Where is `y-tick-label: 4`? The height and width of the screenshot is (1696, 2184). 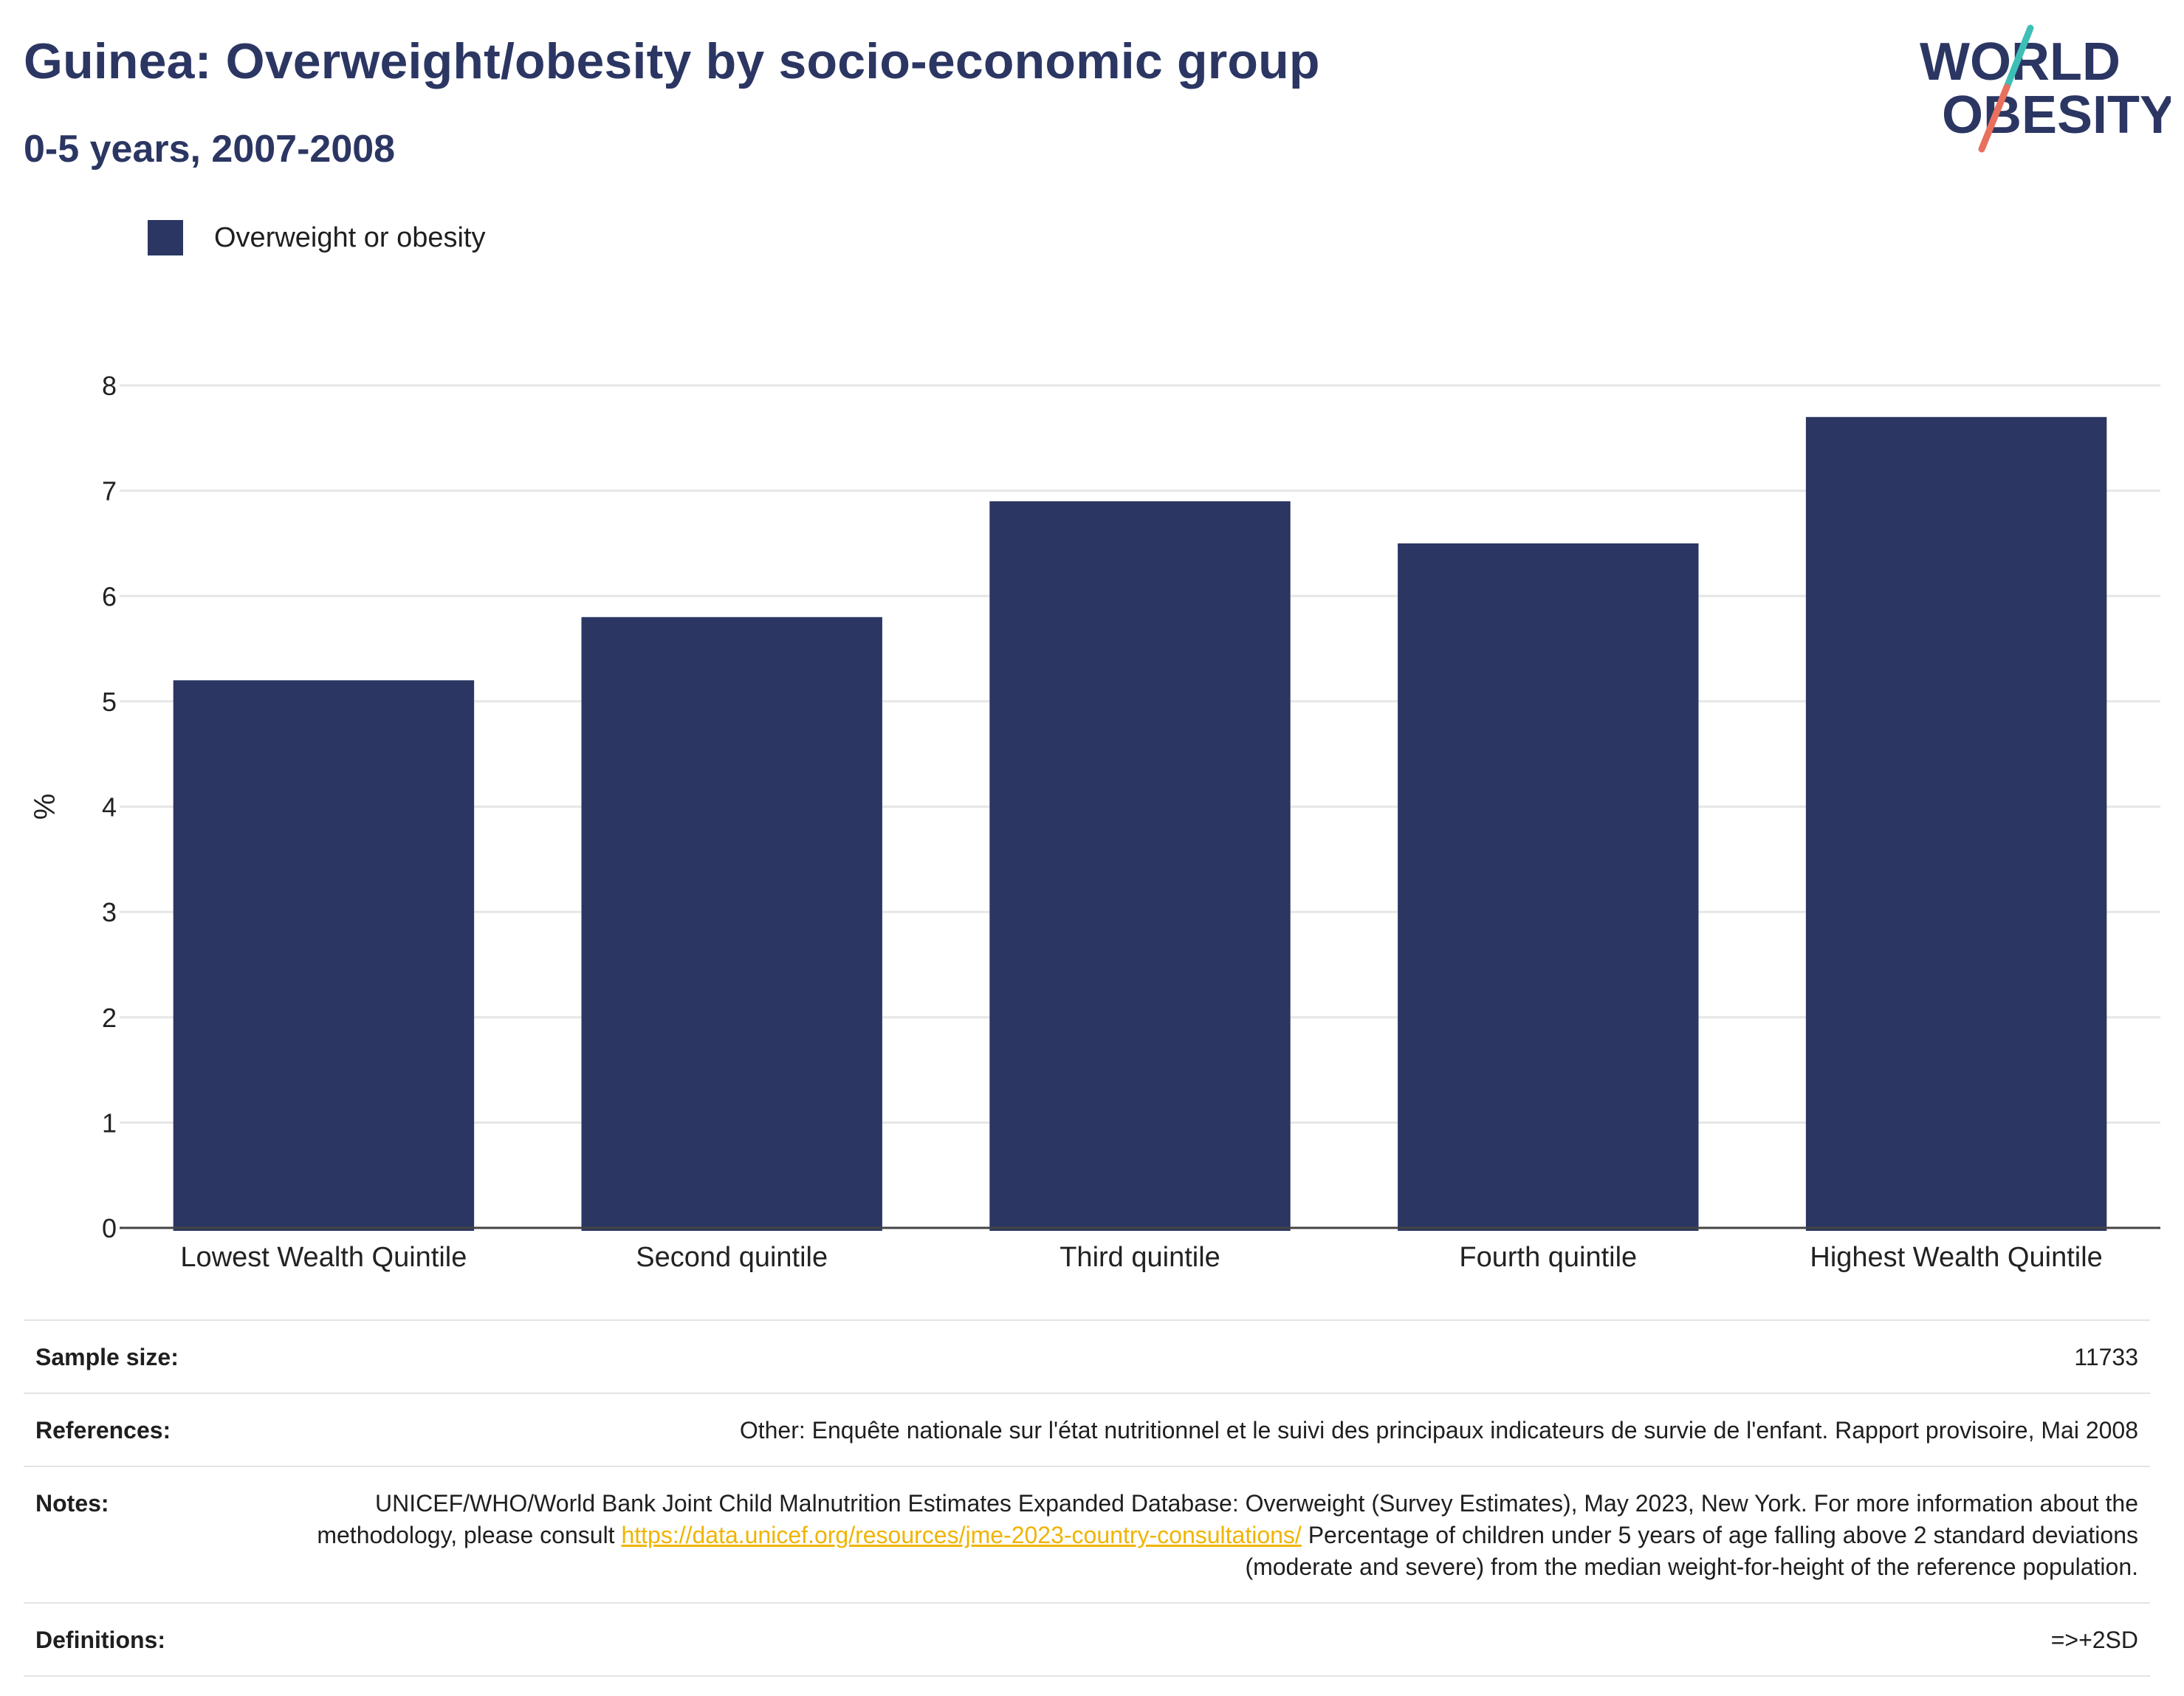
y-tick-label: 4 is located at coordinates (110, 807).